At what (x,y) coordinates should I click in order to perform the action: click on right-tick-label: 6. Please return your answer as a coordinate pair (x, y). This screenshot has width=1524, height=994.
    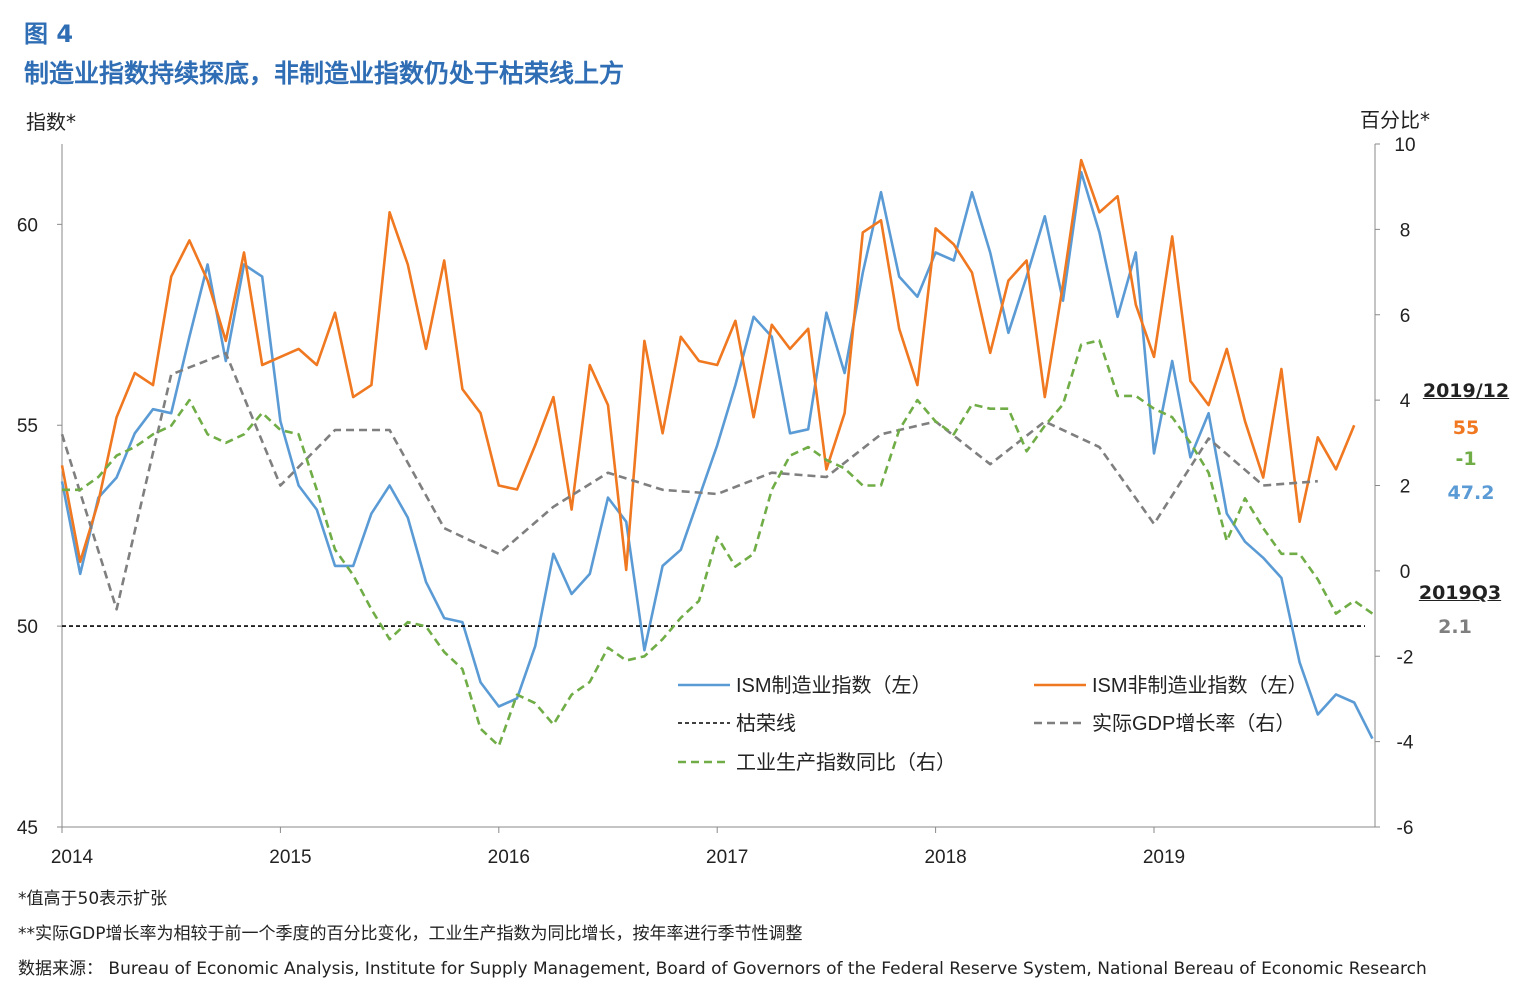
    Looking at the image, I should click on (1405, 316).